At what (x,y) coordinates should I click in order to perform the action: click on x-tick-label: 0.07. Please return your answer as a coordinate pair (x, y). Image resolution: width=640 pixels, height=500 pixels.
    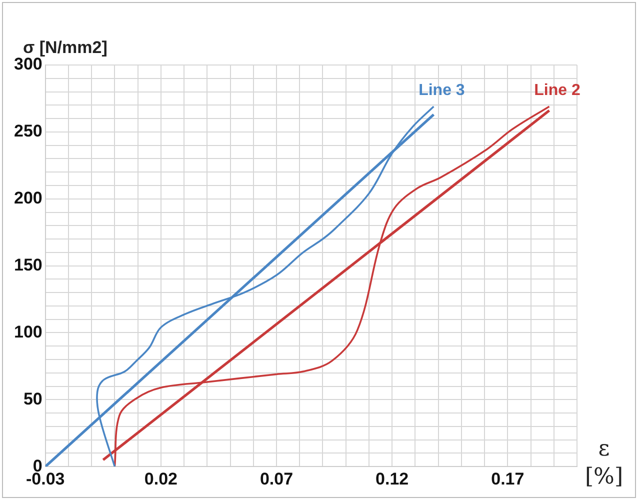
    Looking at the image, I should click on (277, 478).